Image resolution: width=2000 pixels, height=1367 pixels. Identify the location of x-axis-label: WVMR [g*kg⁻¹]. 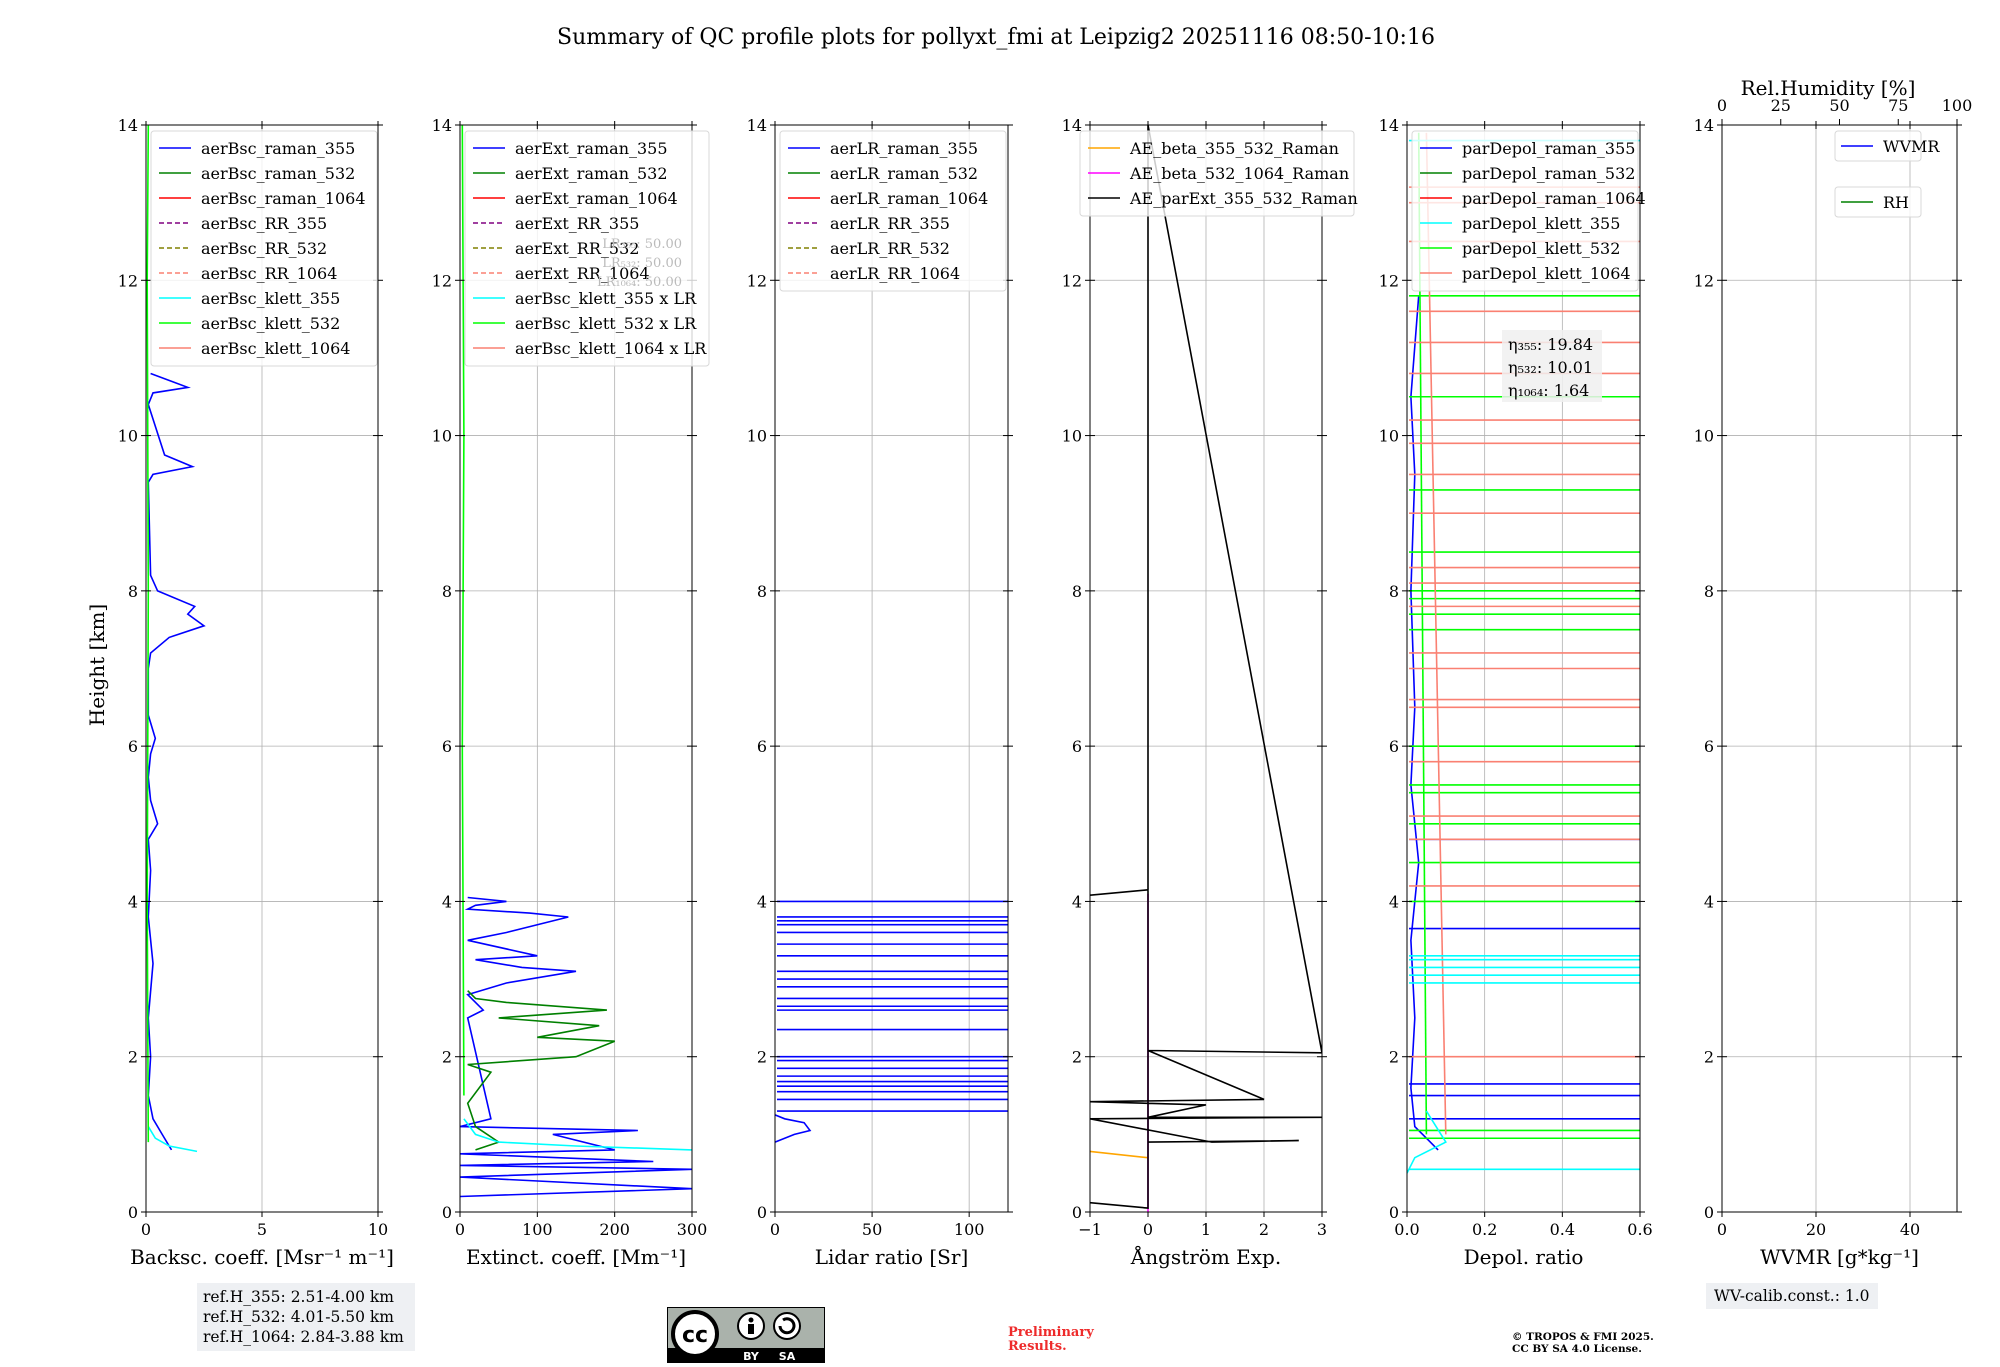
(1839, 1257).